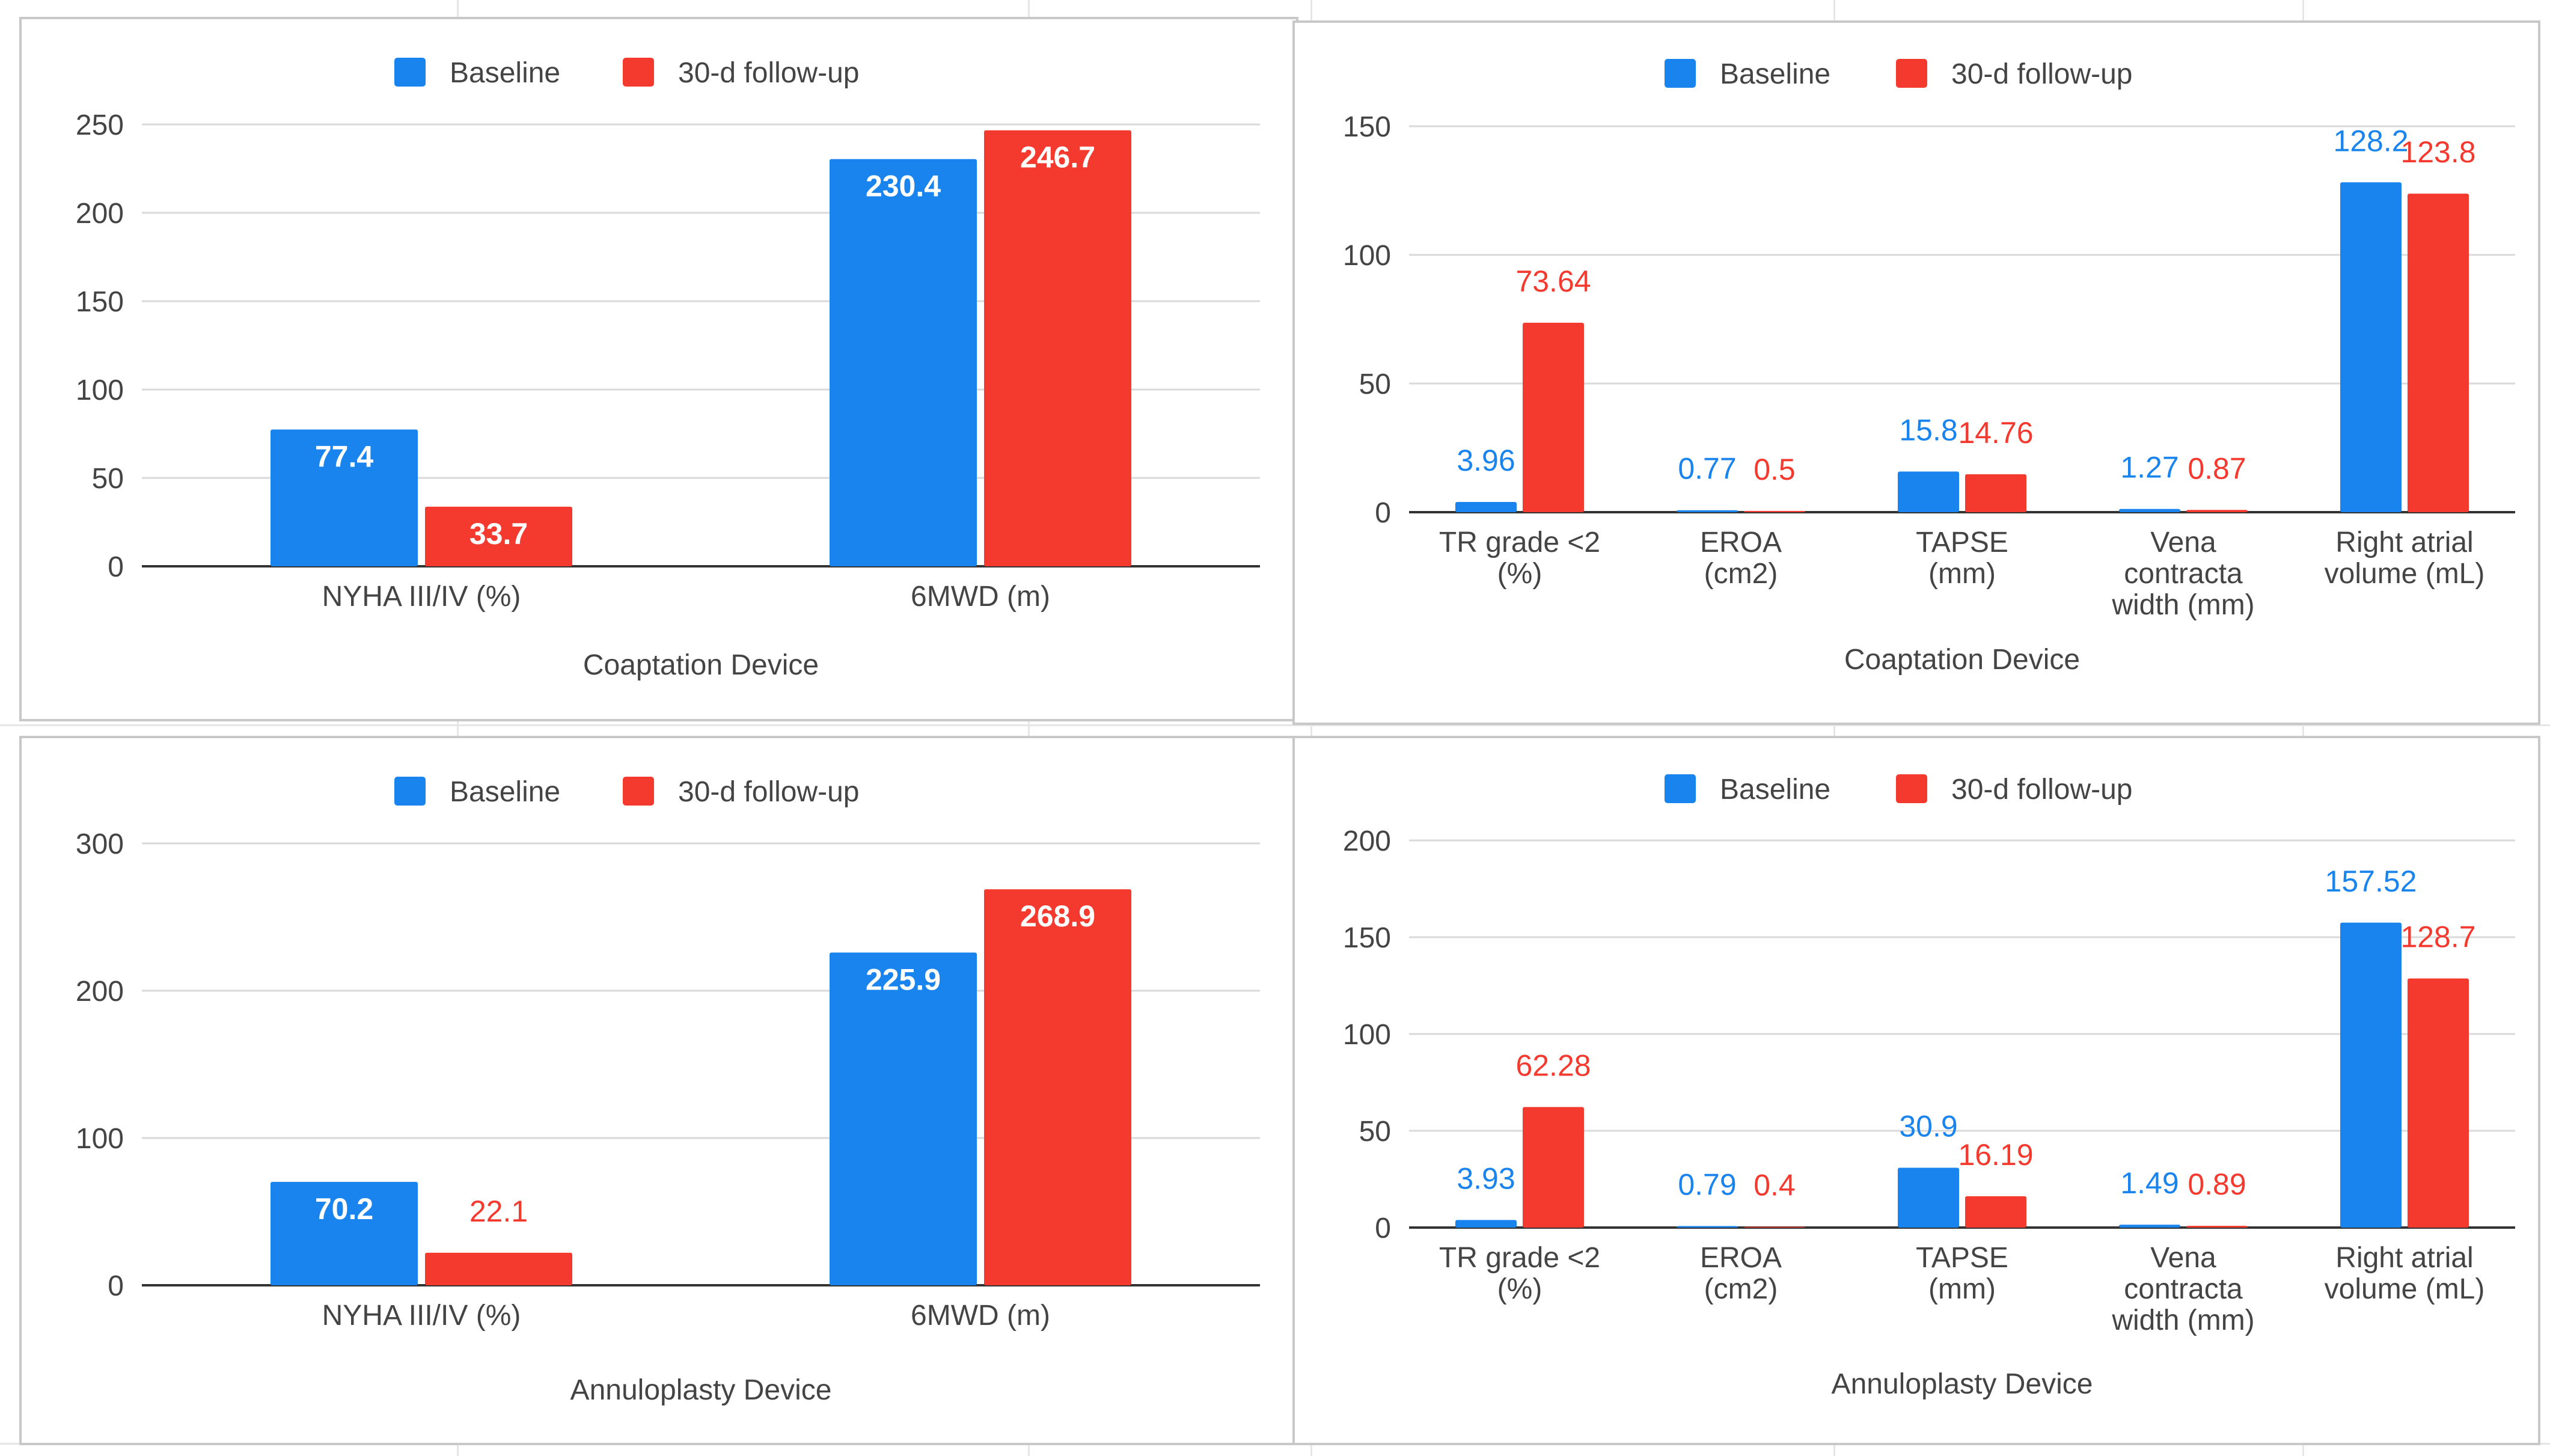 The width and height of the screenshot is (2550, 1456). I want to click on data-label-followup: 0.4, so click(1775, 1186).